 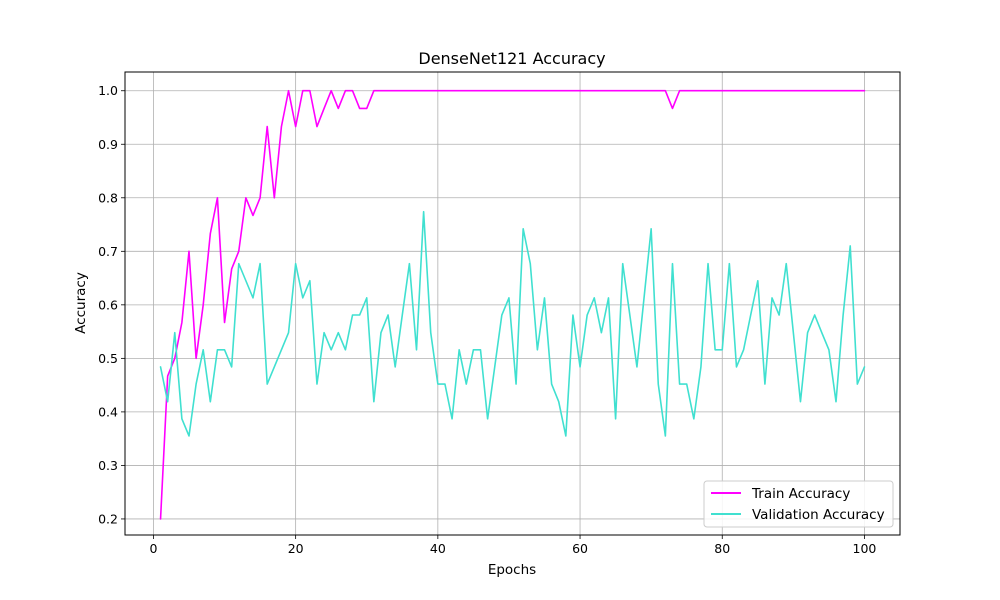 What do you see at coordinates (438, 548) in the screenshot?
I see `x-tick-label: 40` at bounding box center [438, 548].